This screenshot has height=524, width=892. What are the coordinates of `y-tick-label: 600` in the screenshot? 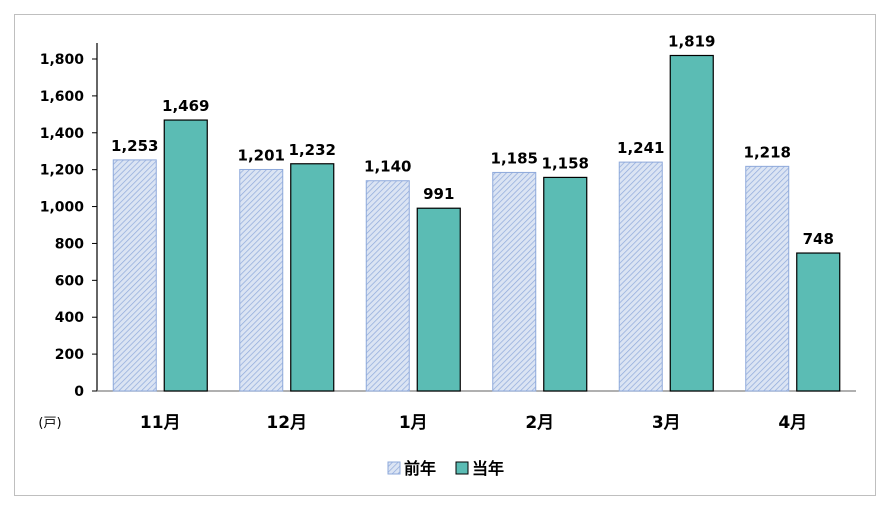 It's located at (69, 281).